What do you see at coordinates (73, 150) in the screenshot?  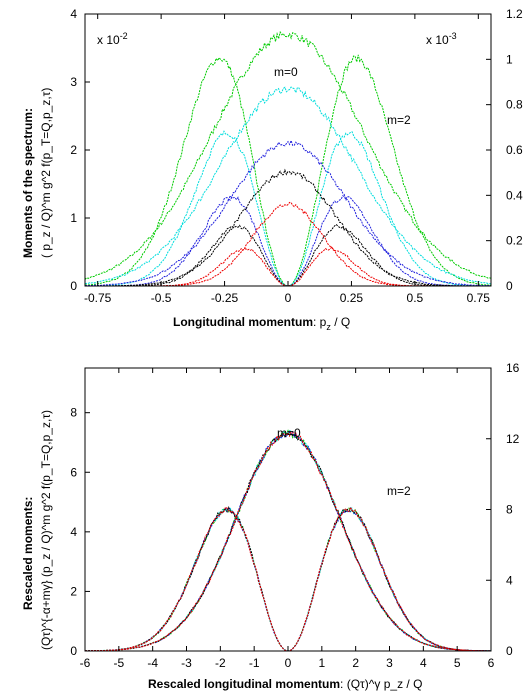 I see `top-ytick-label: 2` at bounding box center [73, 150].